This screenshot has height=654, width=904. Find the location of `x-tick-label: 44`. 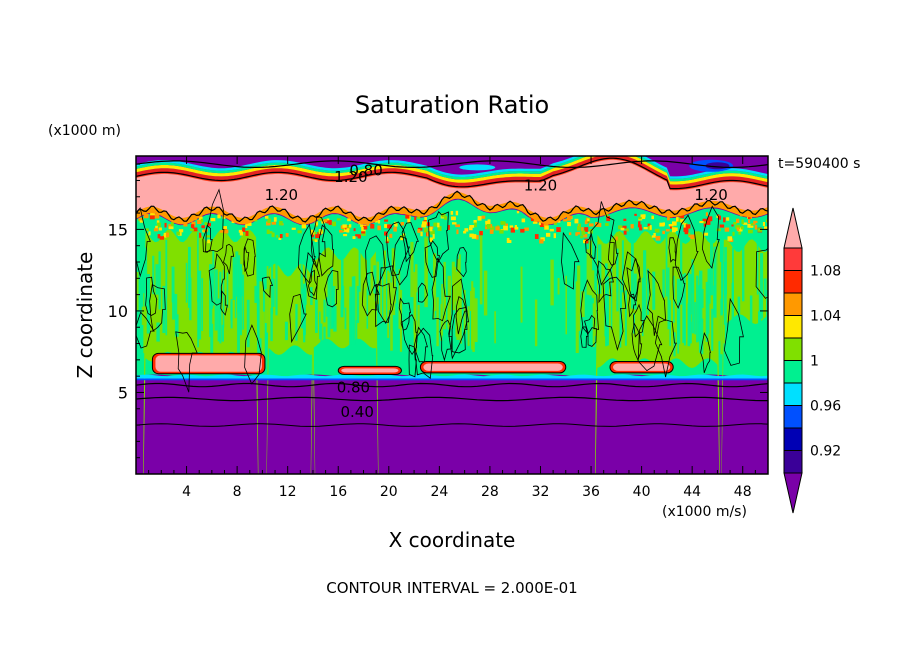

x-tick-label: 44 is located at coordinates (692, 492).